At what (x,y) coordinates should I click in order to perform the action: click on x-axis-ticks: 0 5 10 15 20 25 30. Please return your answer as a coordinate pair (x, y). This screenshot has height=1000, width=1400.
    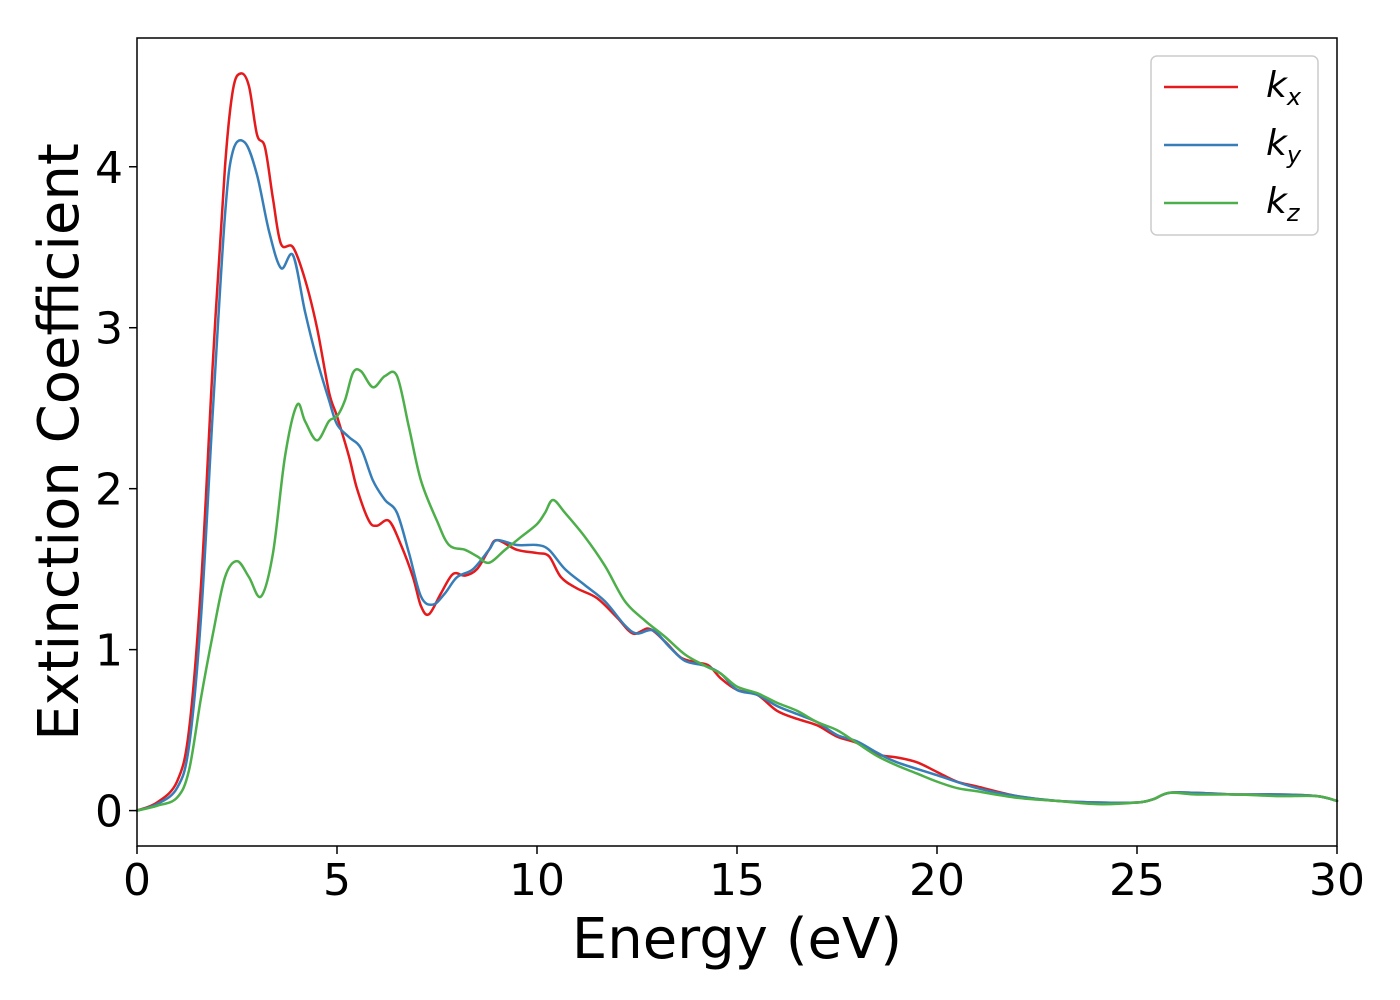
    Looking at the image, I should click on (744, 876).